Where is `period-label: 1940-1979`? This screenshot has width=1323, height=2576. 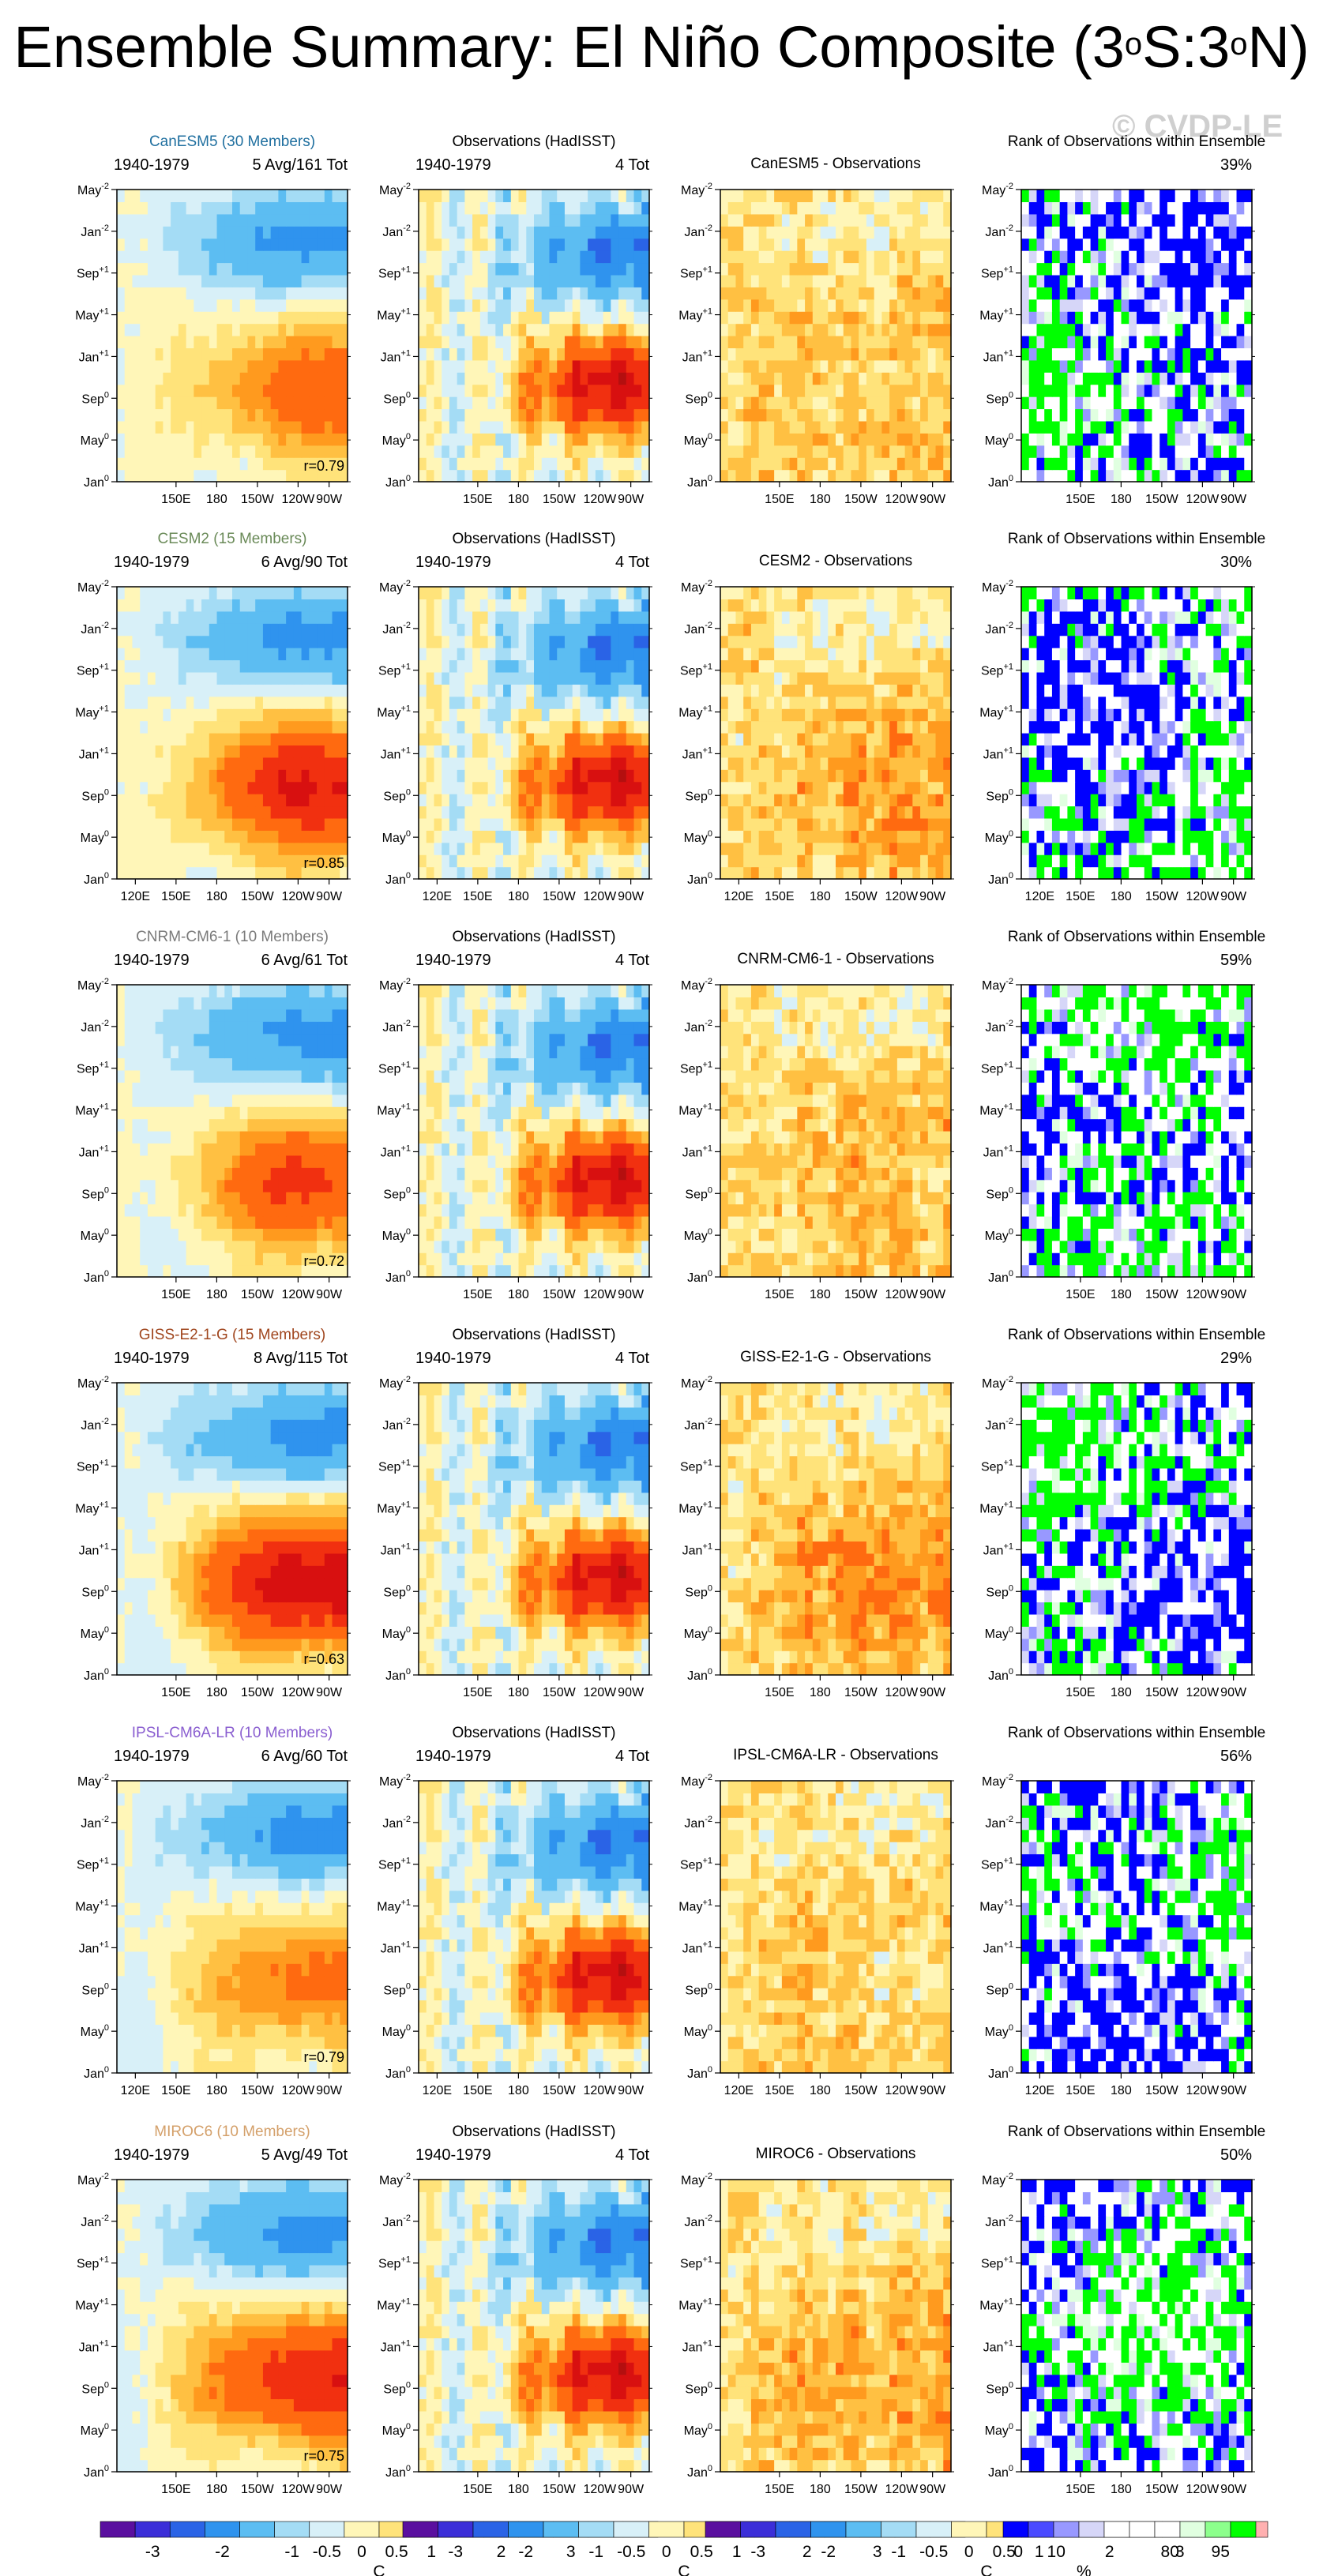
period-label: 1940-1979 is located at coordinates (453, 562).